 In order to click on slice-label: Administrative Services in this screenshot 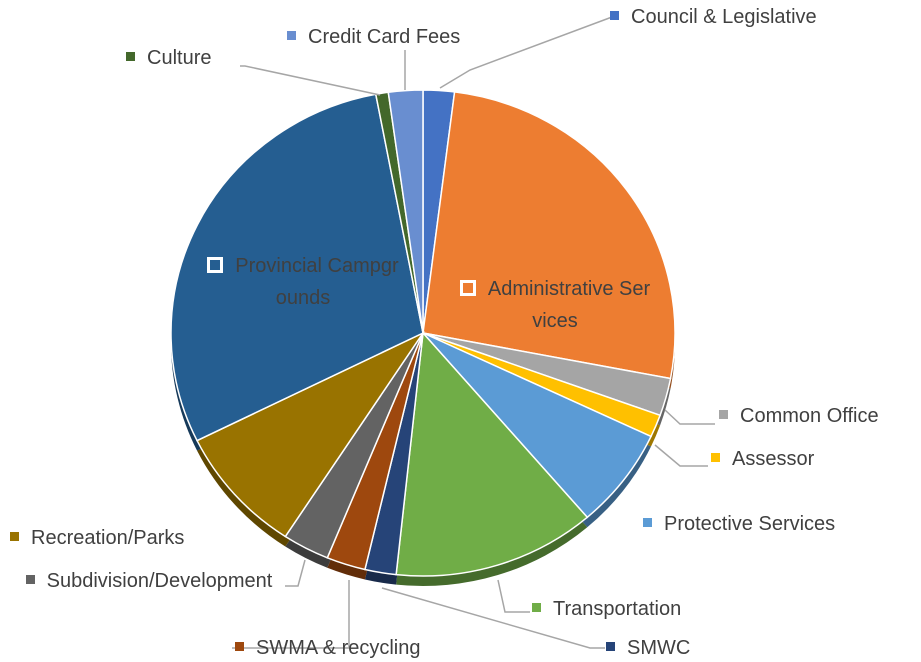, I will do `click(555, 305)`.